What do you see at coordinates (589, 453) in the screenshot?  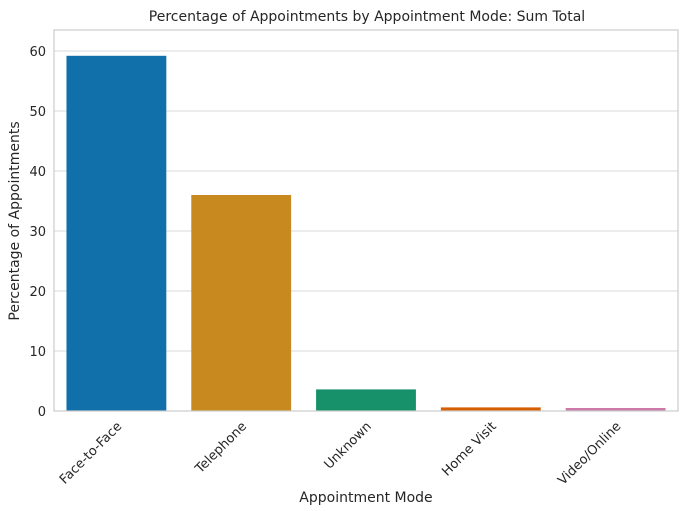 I see `x-tick-label: Video/Online` at bounding box center [589, 453].